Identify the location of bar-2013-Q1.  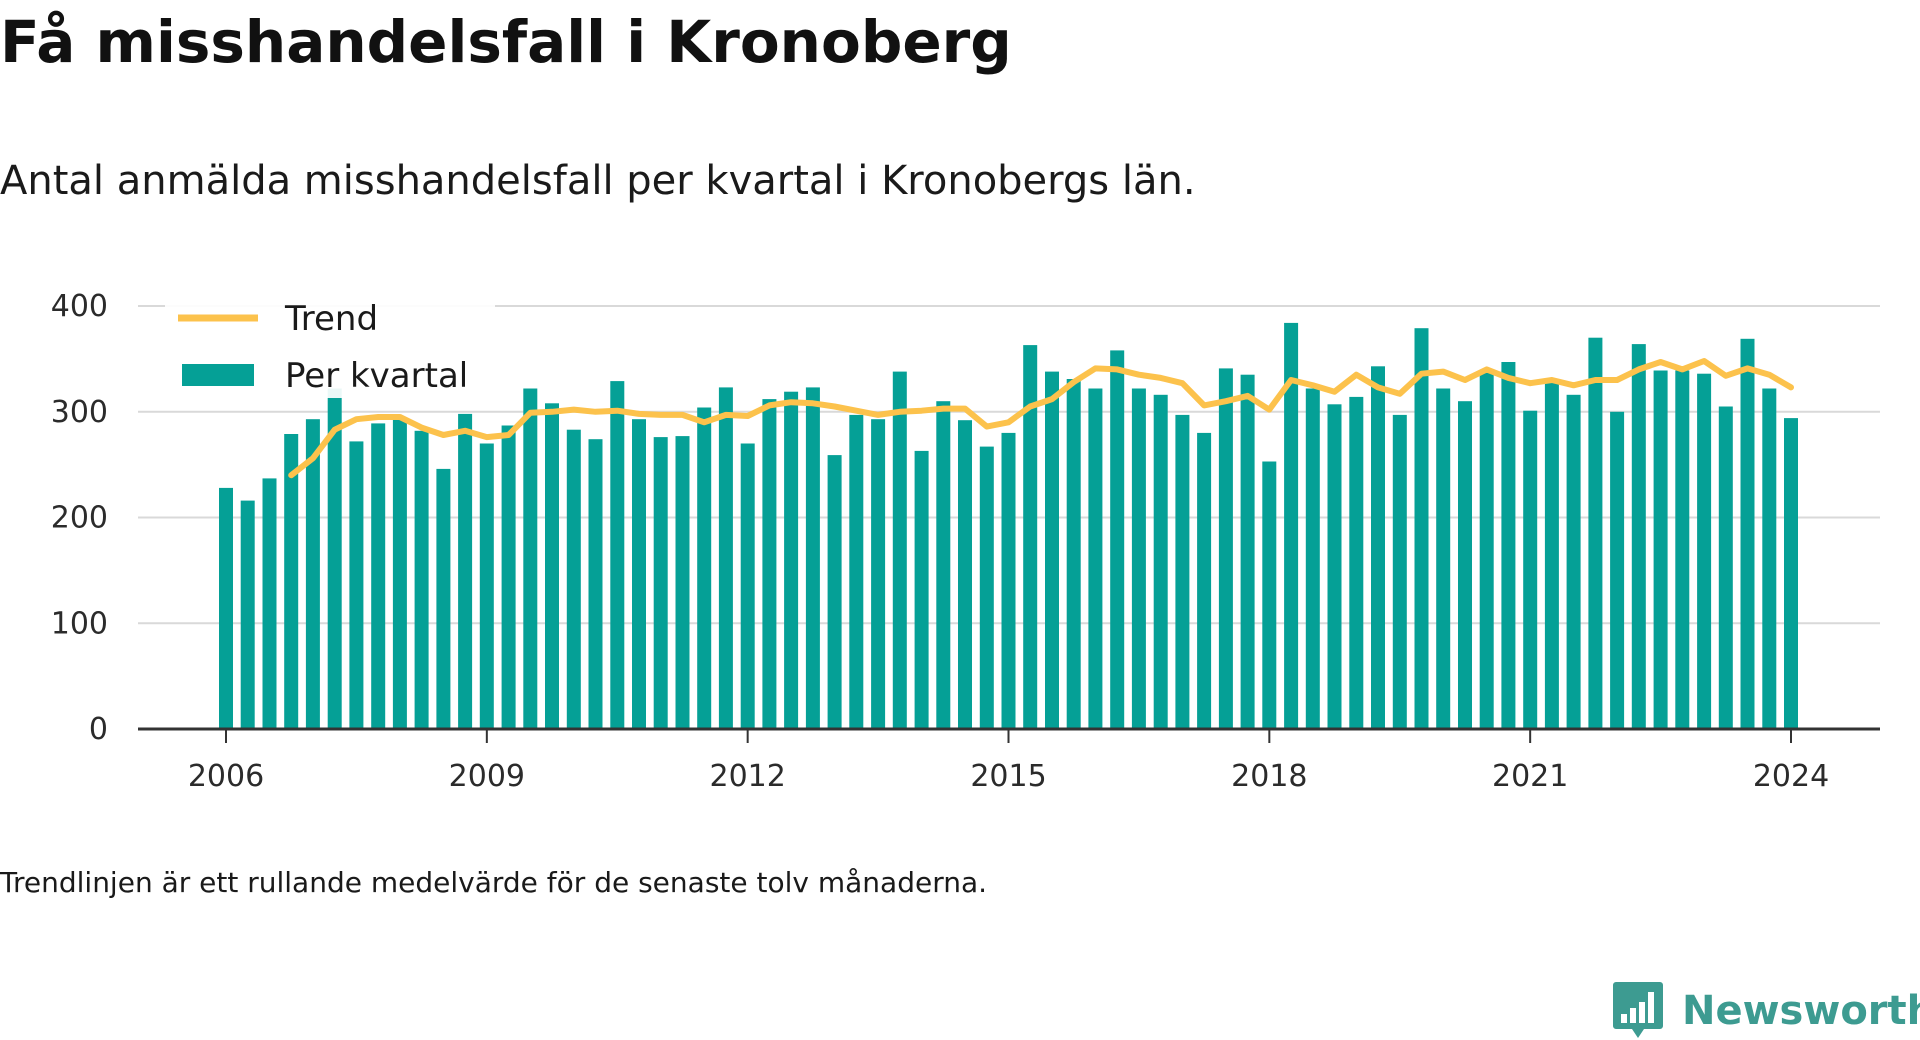
(834, 592).